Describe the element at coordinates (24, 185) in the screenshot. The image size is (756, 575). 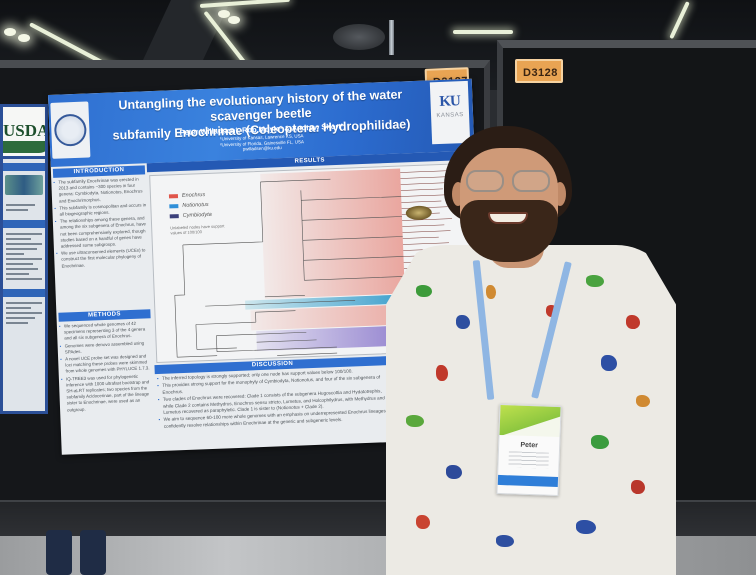
I see `neighbor-poster-figure` at that location.